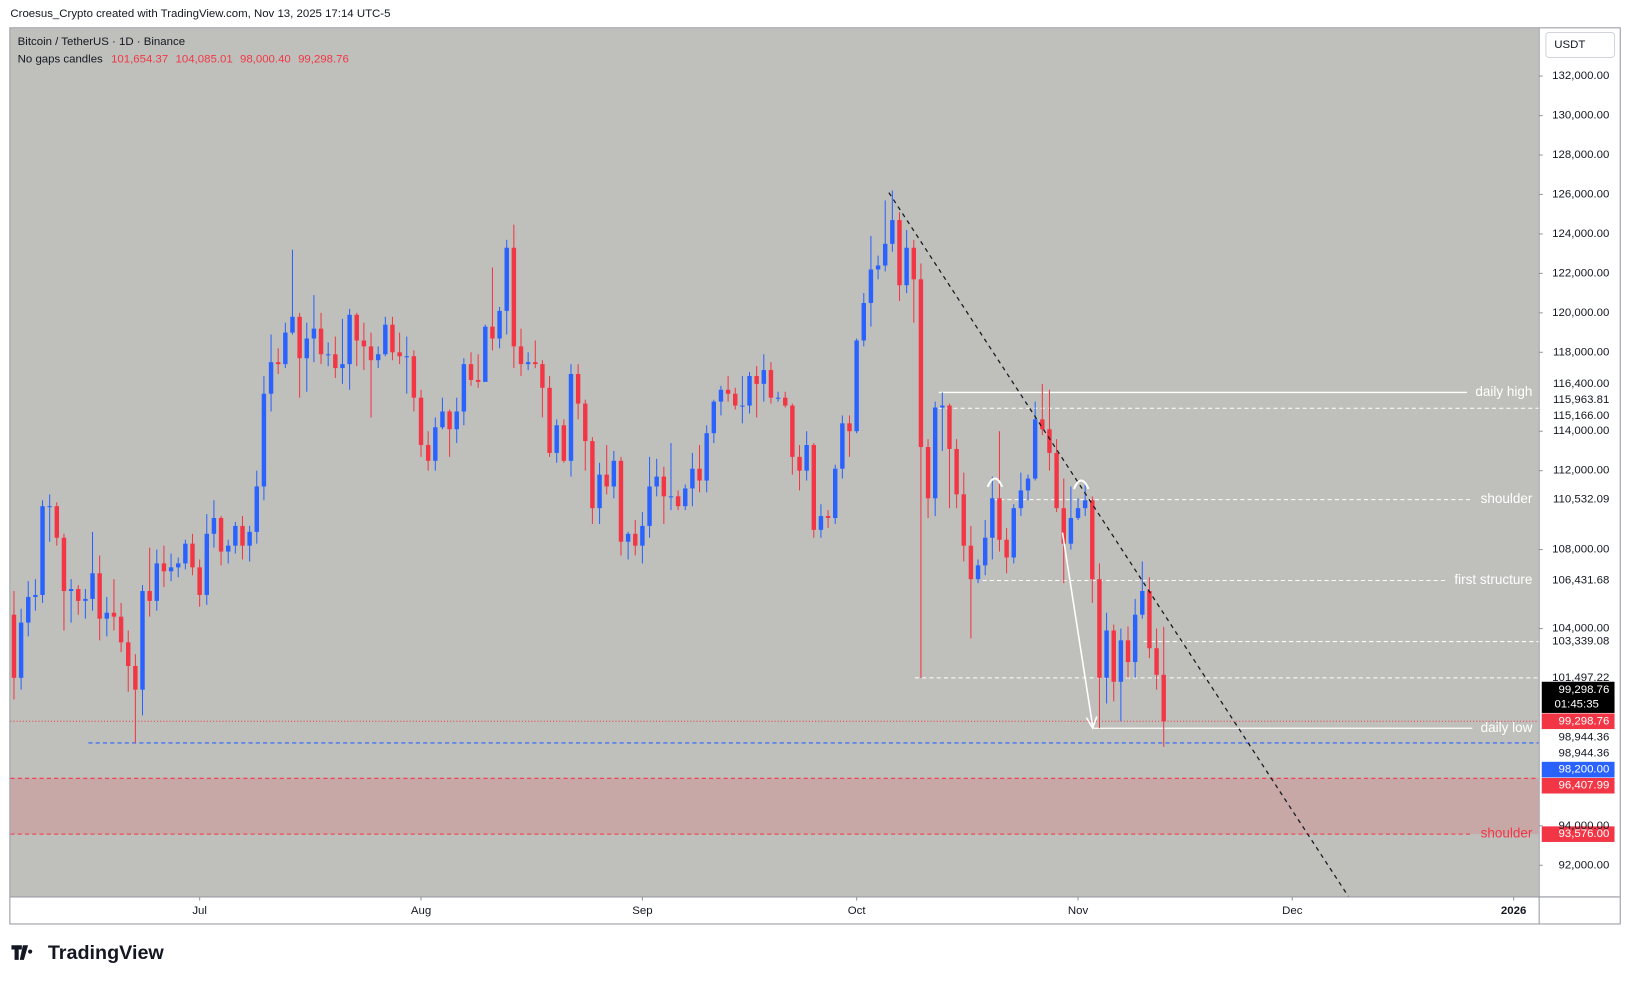  I want to click on legend-value: 98,000.40, so click(265, 60).